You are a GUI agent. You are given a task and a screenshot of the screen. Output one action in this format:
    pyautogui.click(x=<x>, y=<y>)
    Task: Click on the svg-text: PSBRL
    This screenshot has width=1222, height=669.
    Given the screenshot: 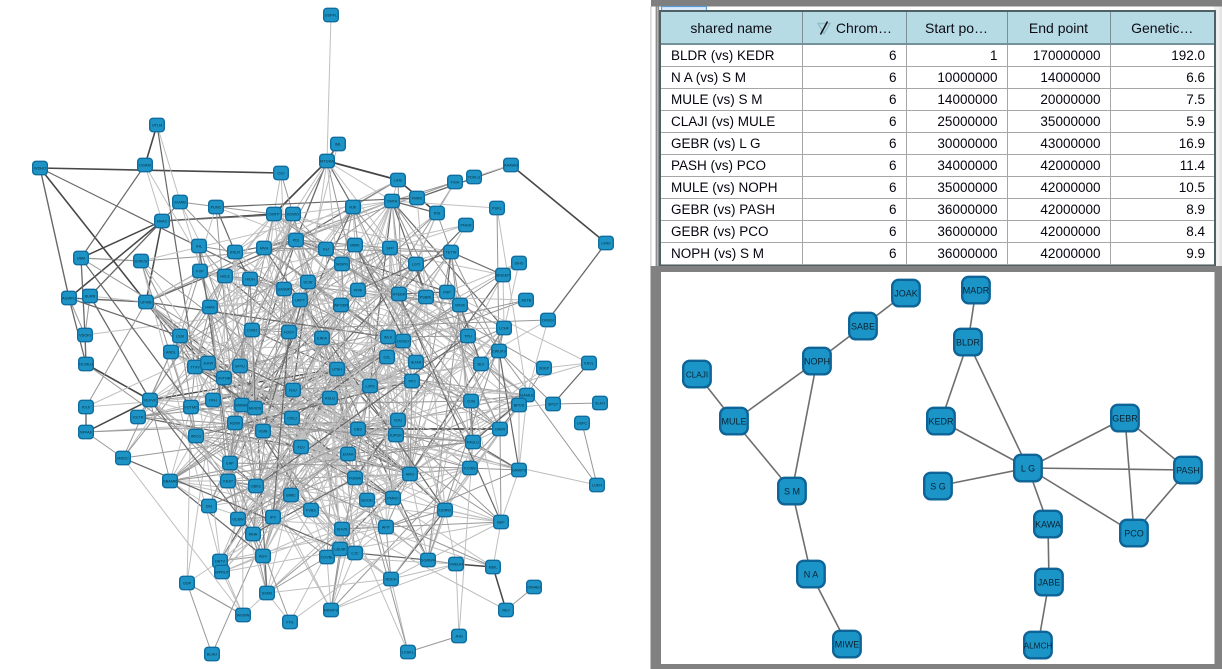 What is the action you would take?
    pyautogui.click(x=426, y=298)
    